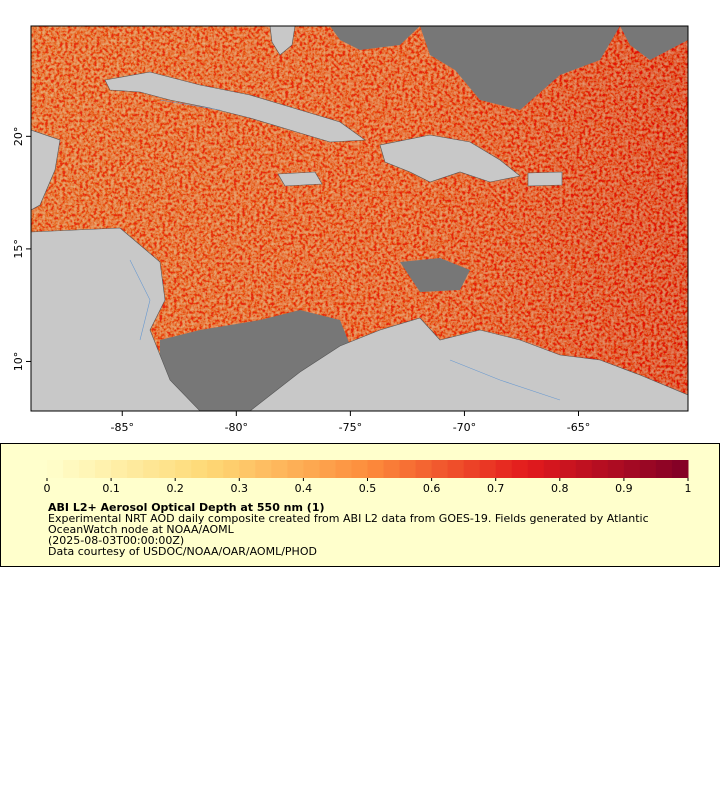  What do you see at coordinates (240, 488) in the screenshot?
I see `colorbar-tick-label: 0.3` at bounding box center [240, 488].